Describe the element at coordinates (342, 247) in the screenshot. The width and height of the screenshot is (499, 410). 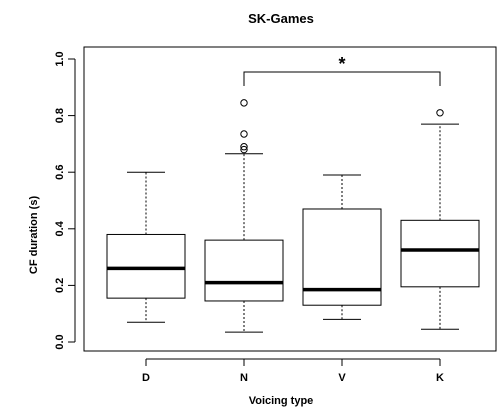
I see `box-v` at that location.